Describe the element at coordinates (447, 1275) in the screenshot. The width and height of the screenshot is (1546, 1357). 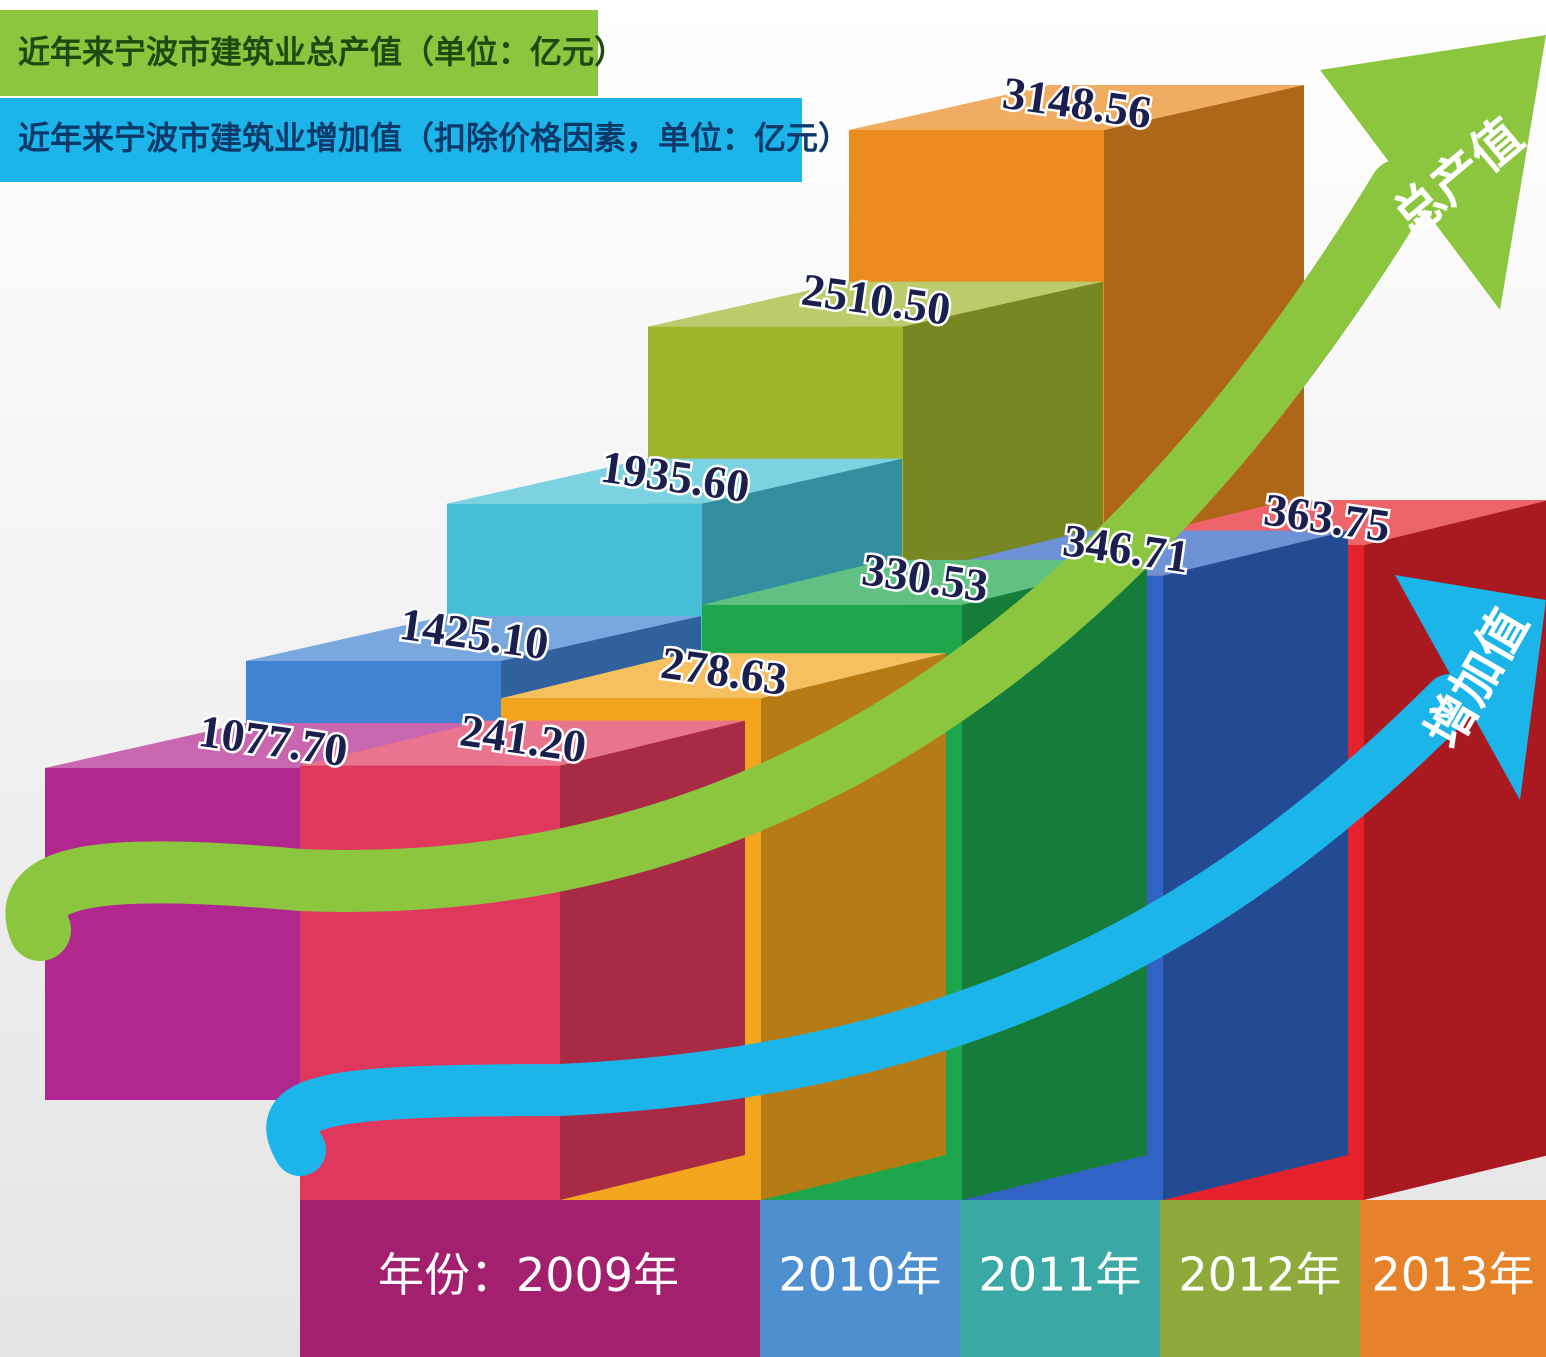
I see `x-label: 年份：` at that location.